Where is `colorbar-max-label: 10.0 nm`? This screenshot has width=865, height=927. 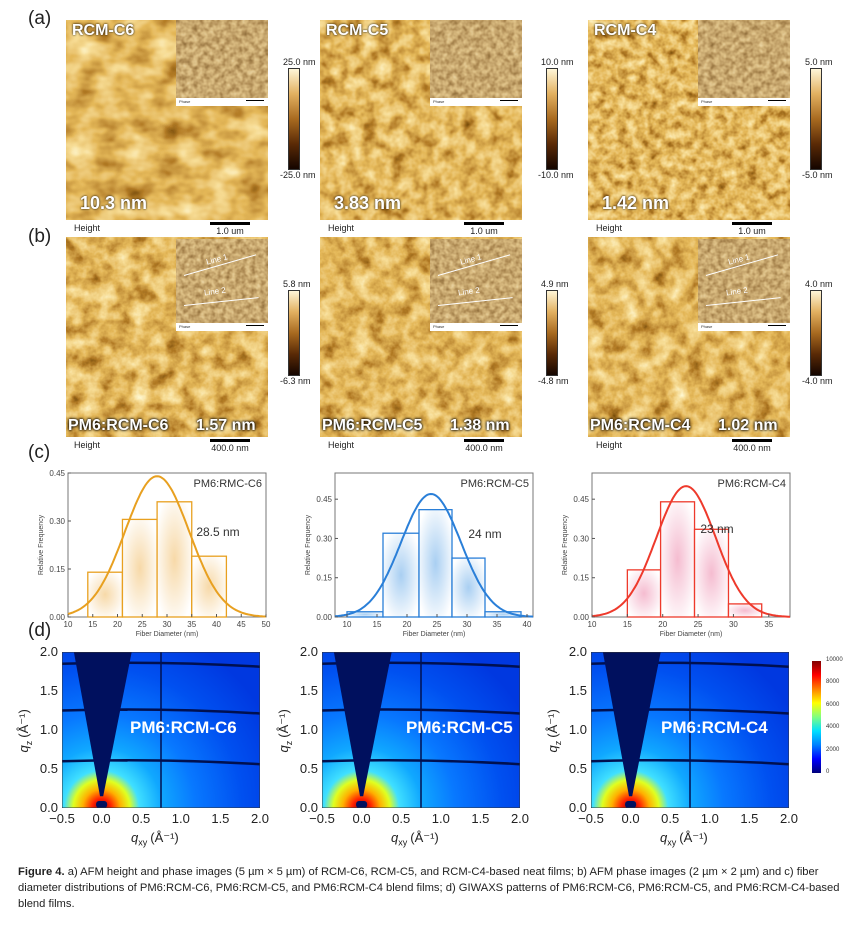
colorbar-max-label: 10.0 nm is located at coordinates (557, 62).